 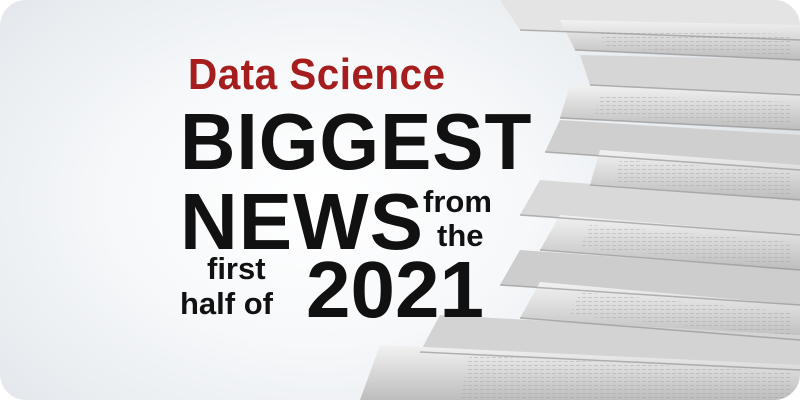 I want to click on headline-news: NEWS, so click(x=302, y=221).